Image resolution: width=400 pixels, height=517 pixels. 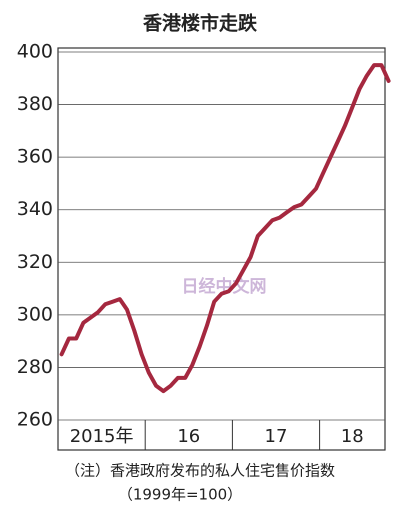 I want to click on x-tick-label: 18, so click(x=352, y=436).